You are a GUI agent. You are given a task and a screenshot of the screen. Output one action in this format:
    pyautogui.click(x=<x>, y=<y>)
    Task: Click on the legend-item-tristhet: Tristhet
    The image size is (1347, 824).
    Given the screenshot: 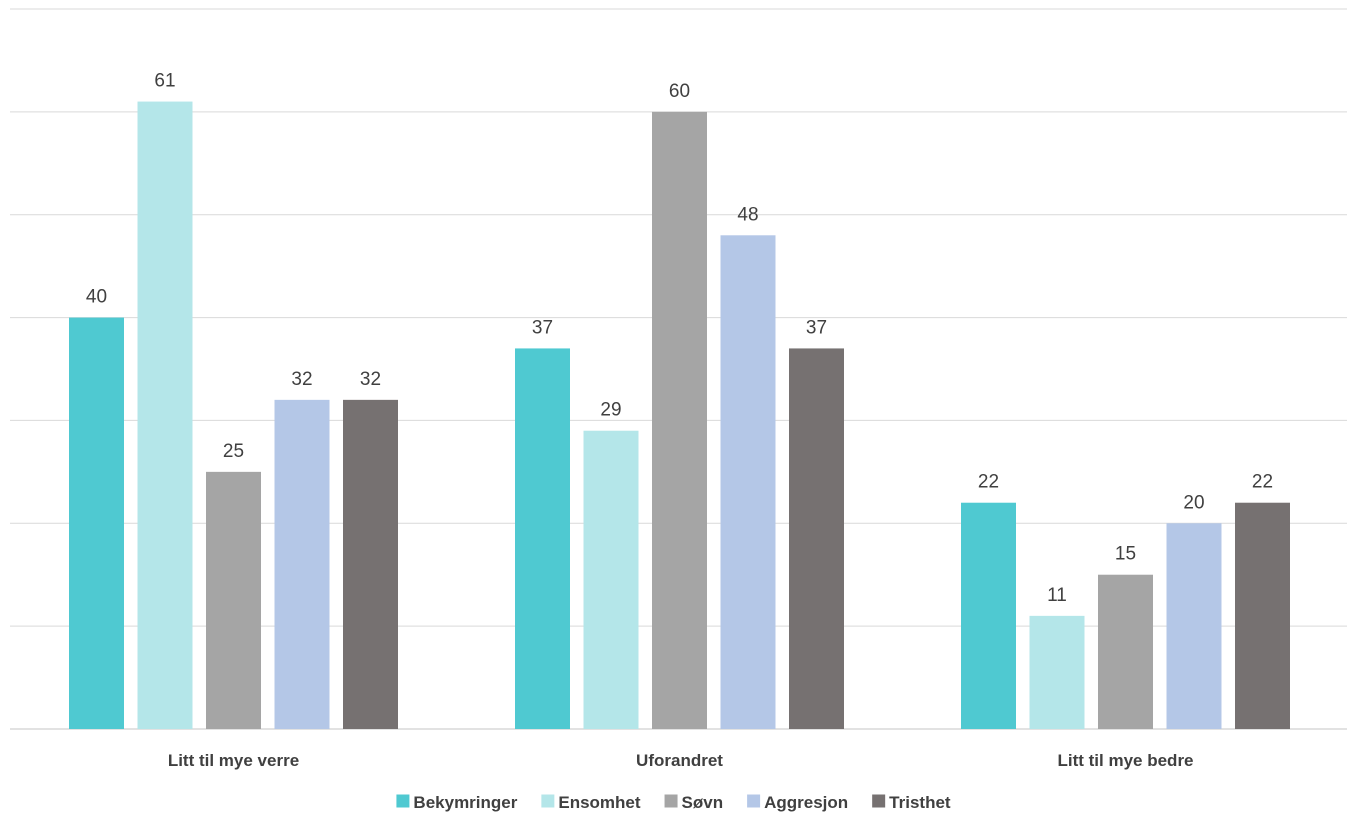 What is the action you would take?
    pyautogui.click(x=911, y=802)
    